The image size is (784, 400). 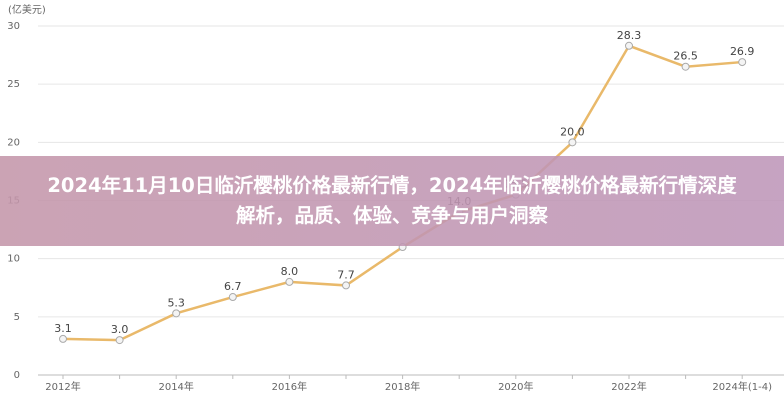 What do you see at coordinates (17, 317) in the screenshot?
I see `y-tick-label: 5` at bounding box center [17, 317].